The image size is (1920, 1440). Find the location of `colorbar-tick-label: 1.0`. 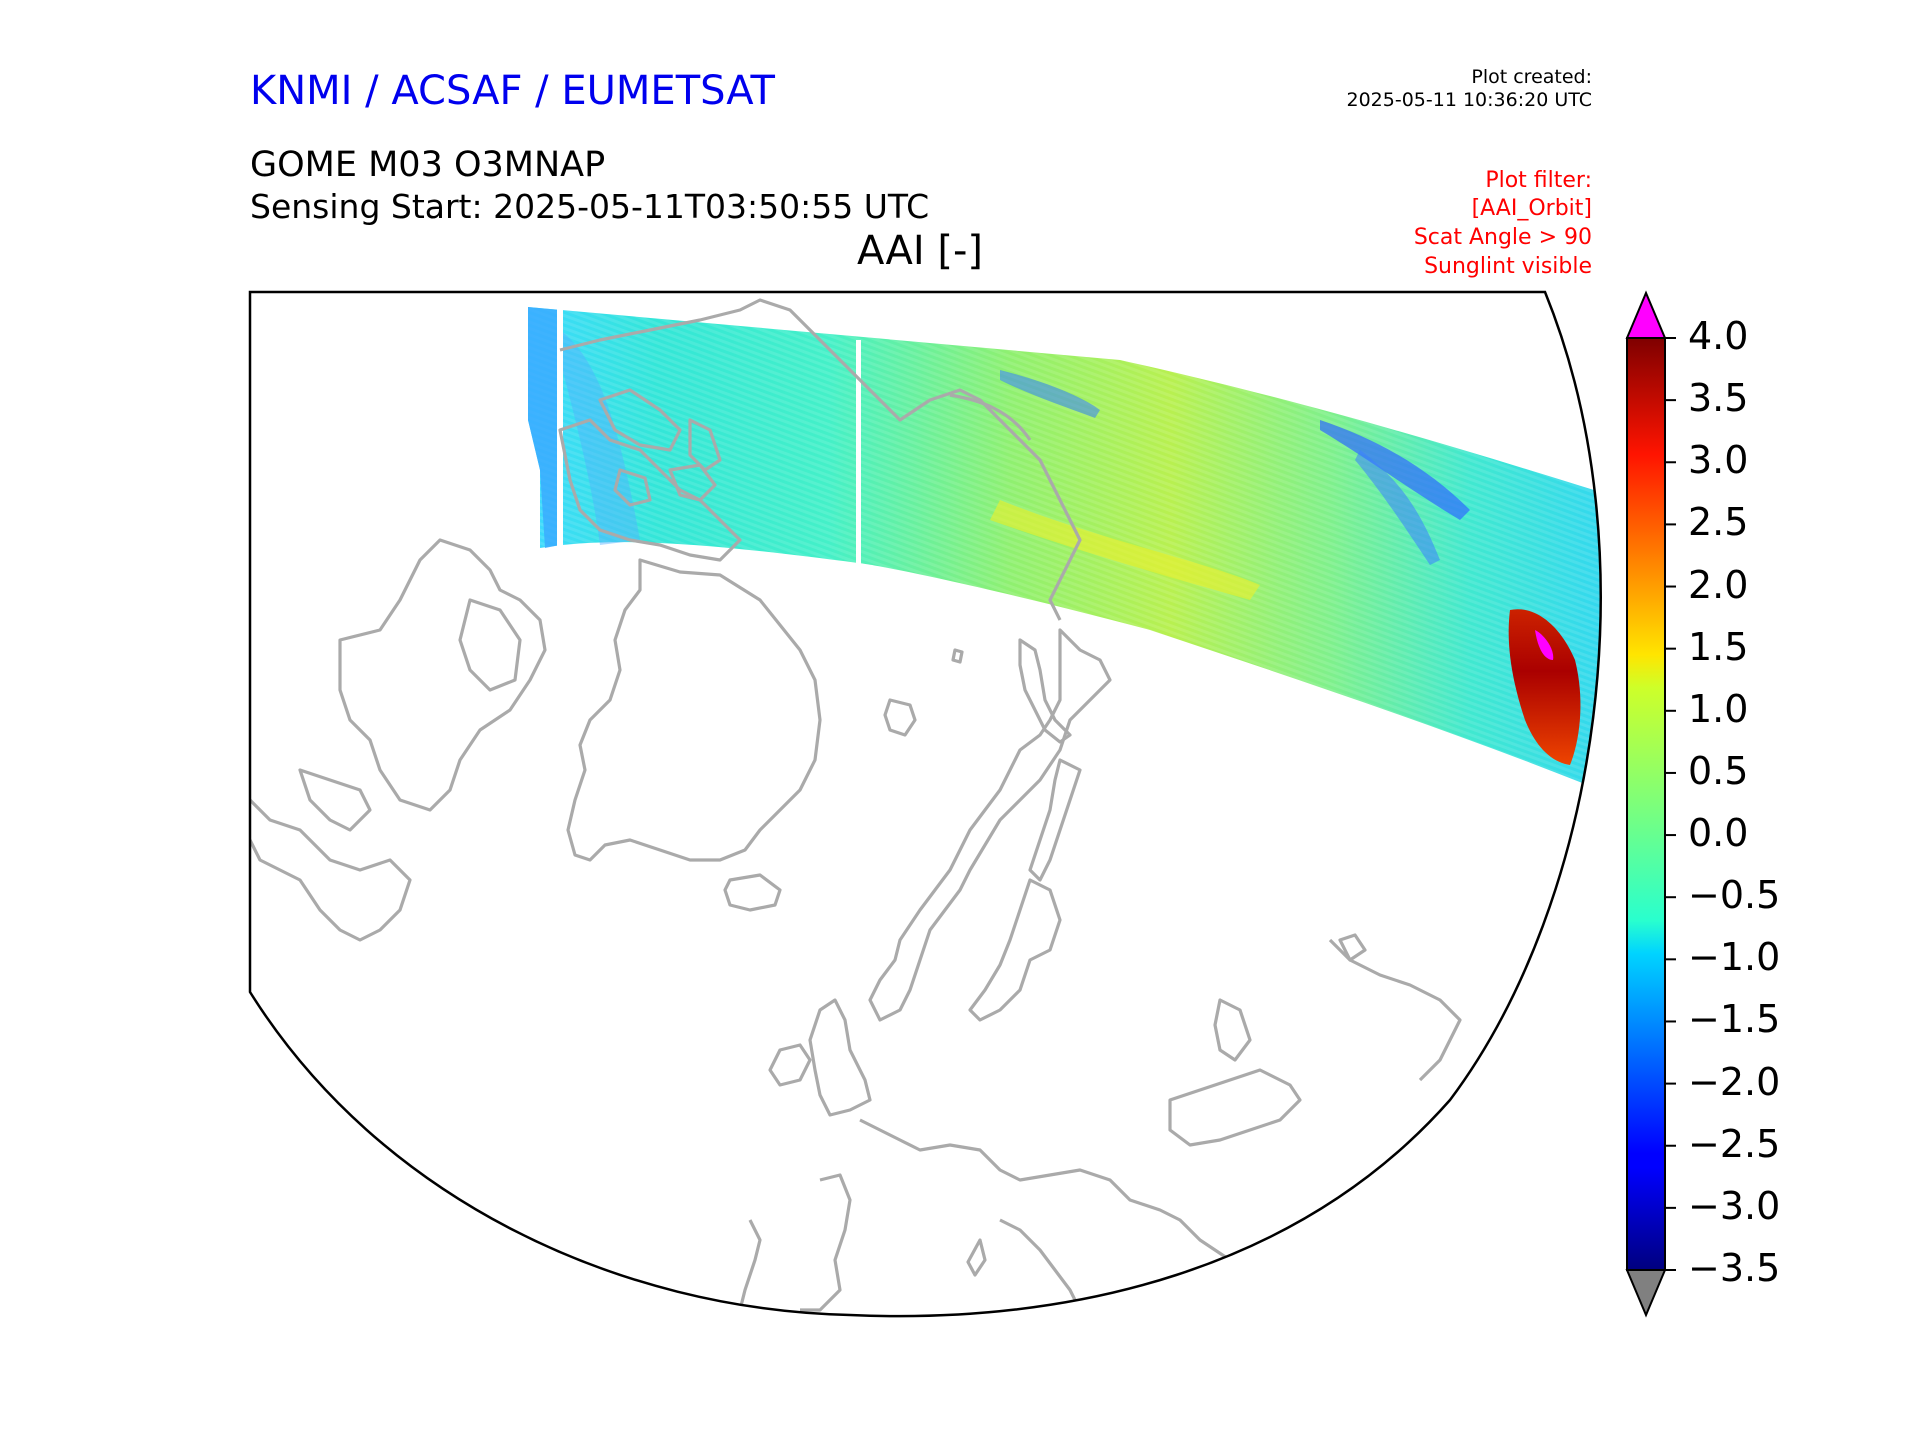

colorbar-tick-label: 1.0 is located at coordinates (1718, 708).